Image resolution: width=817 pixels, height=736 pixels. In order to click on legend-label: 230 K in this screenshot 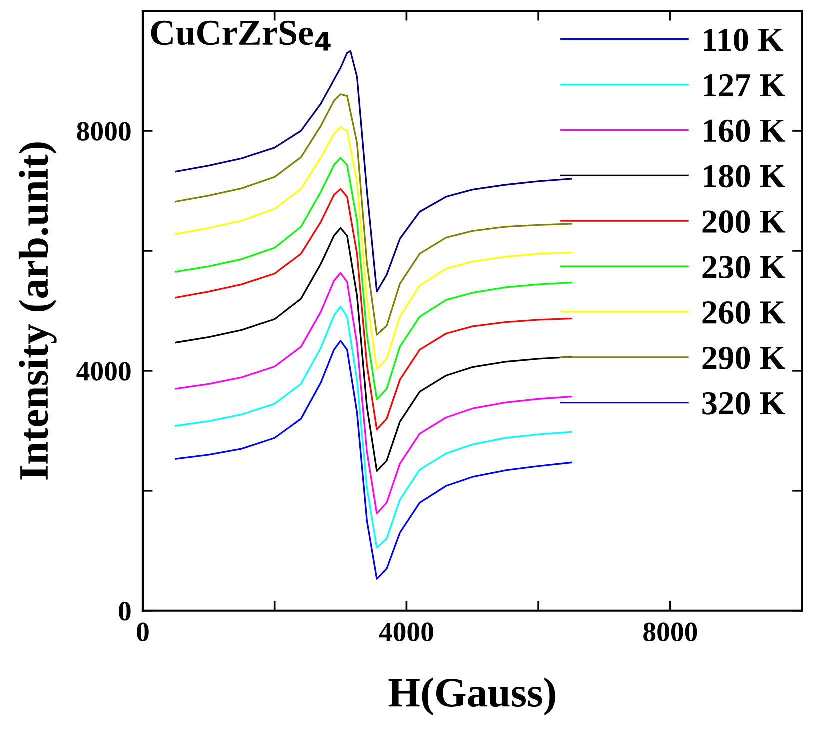, I will do `click(744, 267)`.